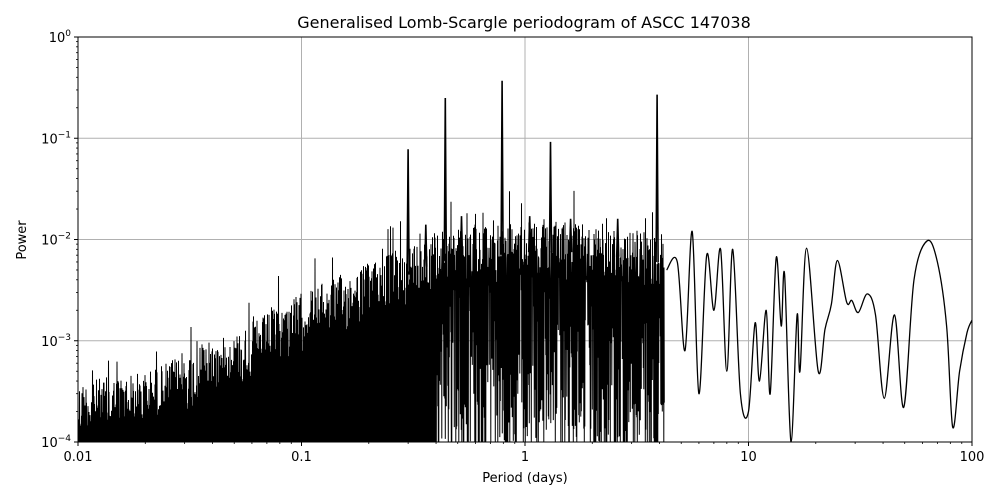  Describe the element at coordinates (22, 240) in the screenshot. I see `y-axis-label: Power` at that location.